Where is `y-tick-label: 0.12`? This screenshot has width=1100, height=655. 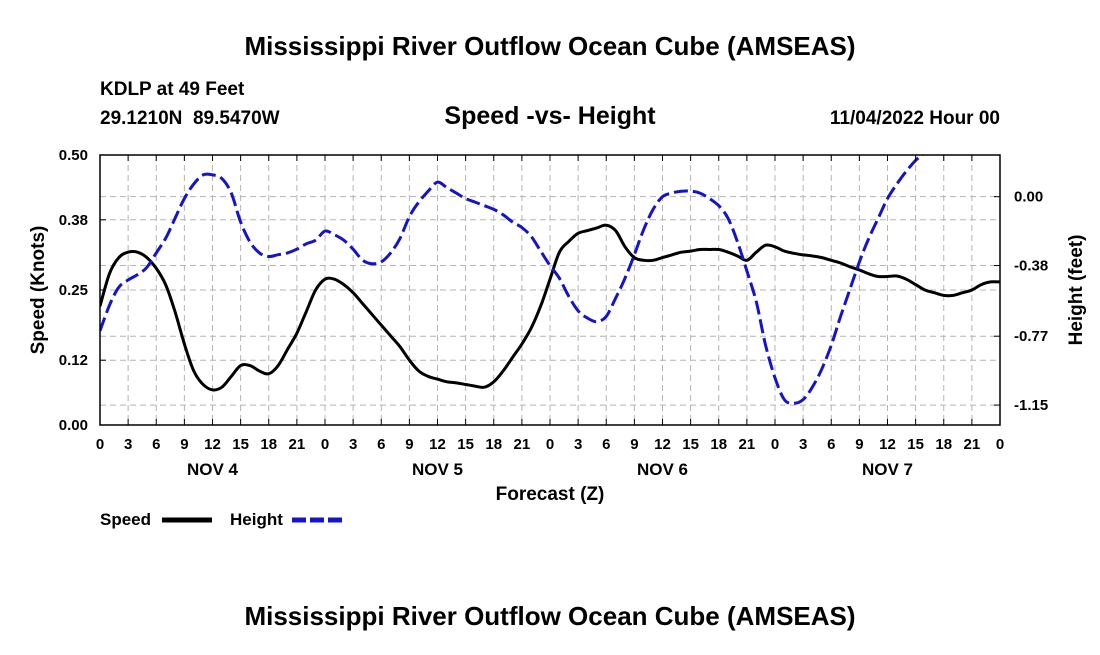 y-tick-label: 0.12 is located at coordinates (73, 360).